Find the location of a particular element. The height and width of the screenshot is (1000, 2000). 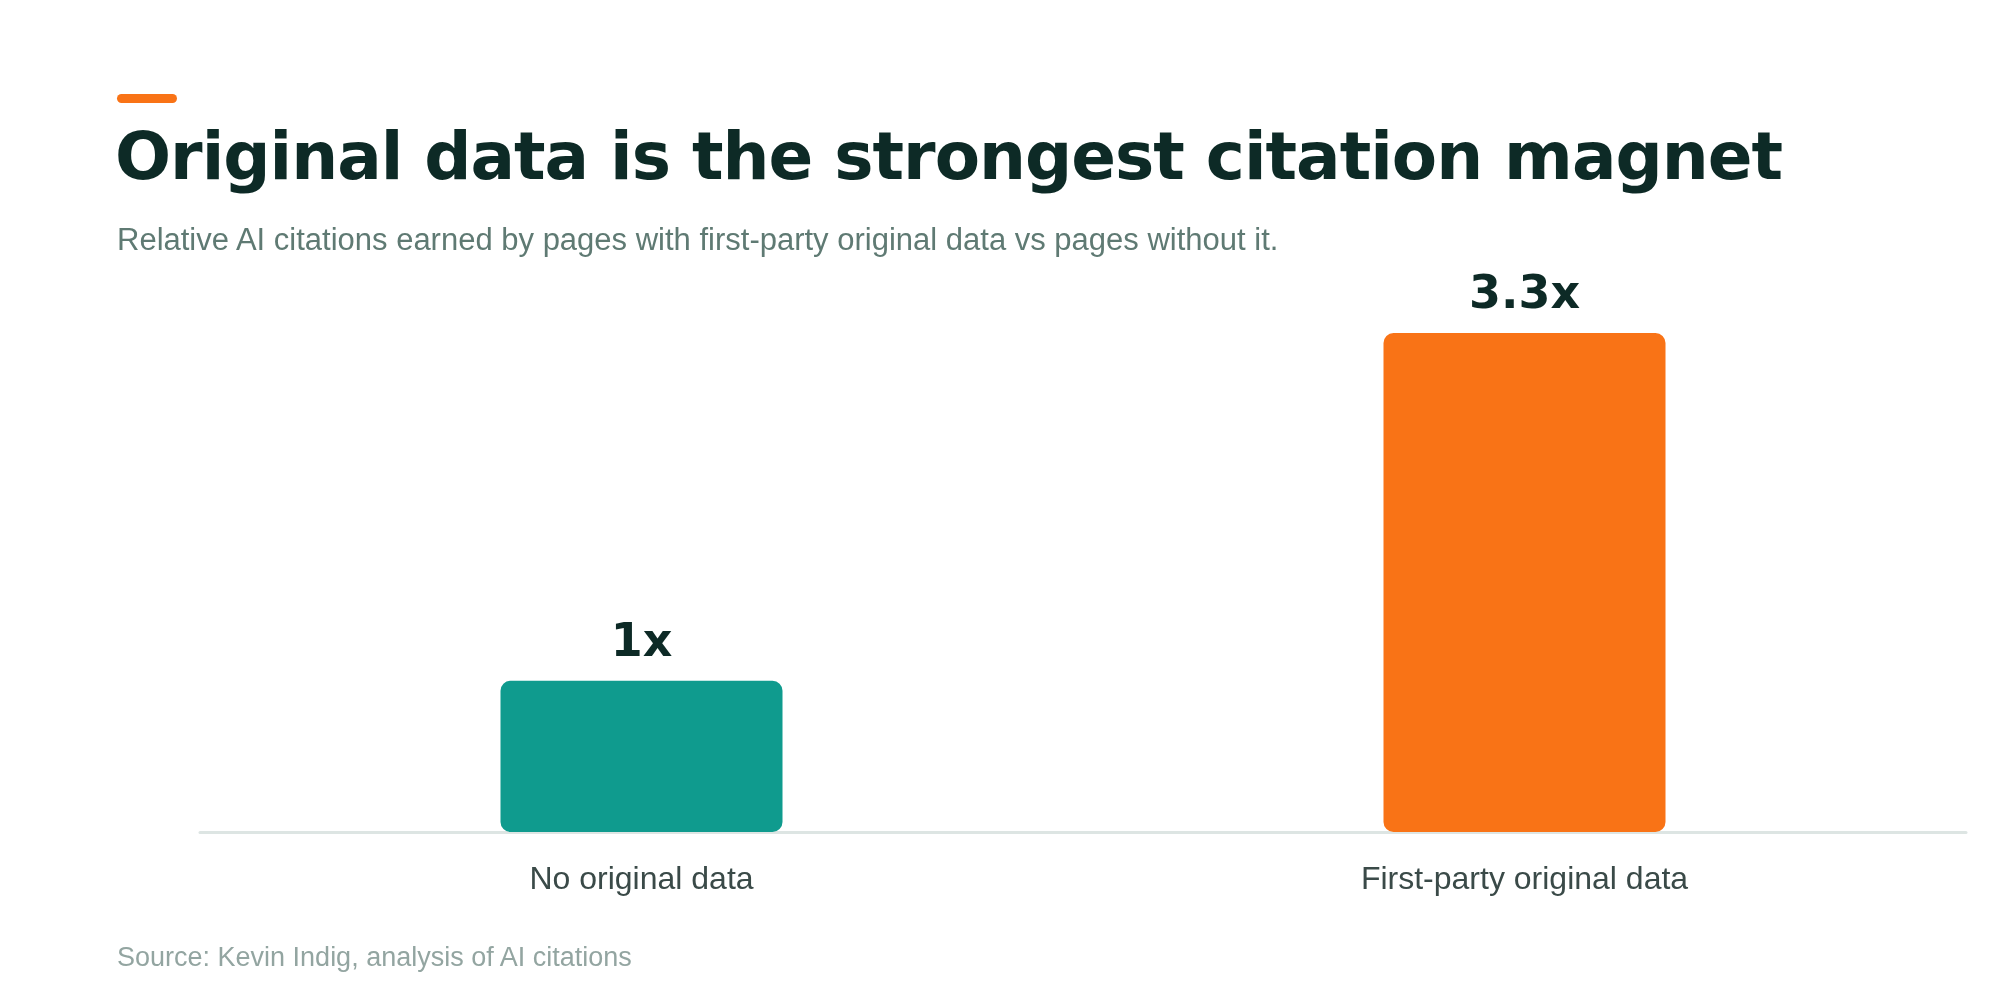

chart-subtitle: Relative AI citations earned by pages with first-party original data vs pages without it. is located at coordinates (698, 240).